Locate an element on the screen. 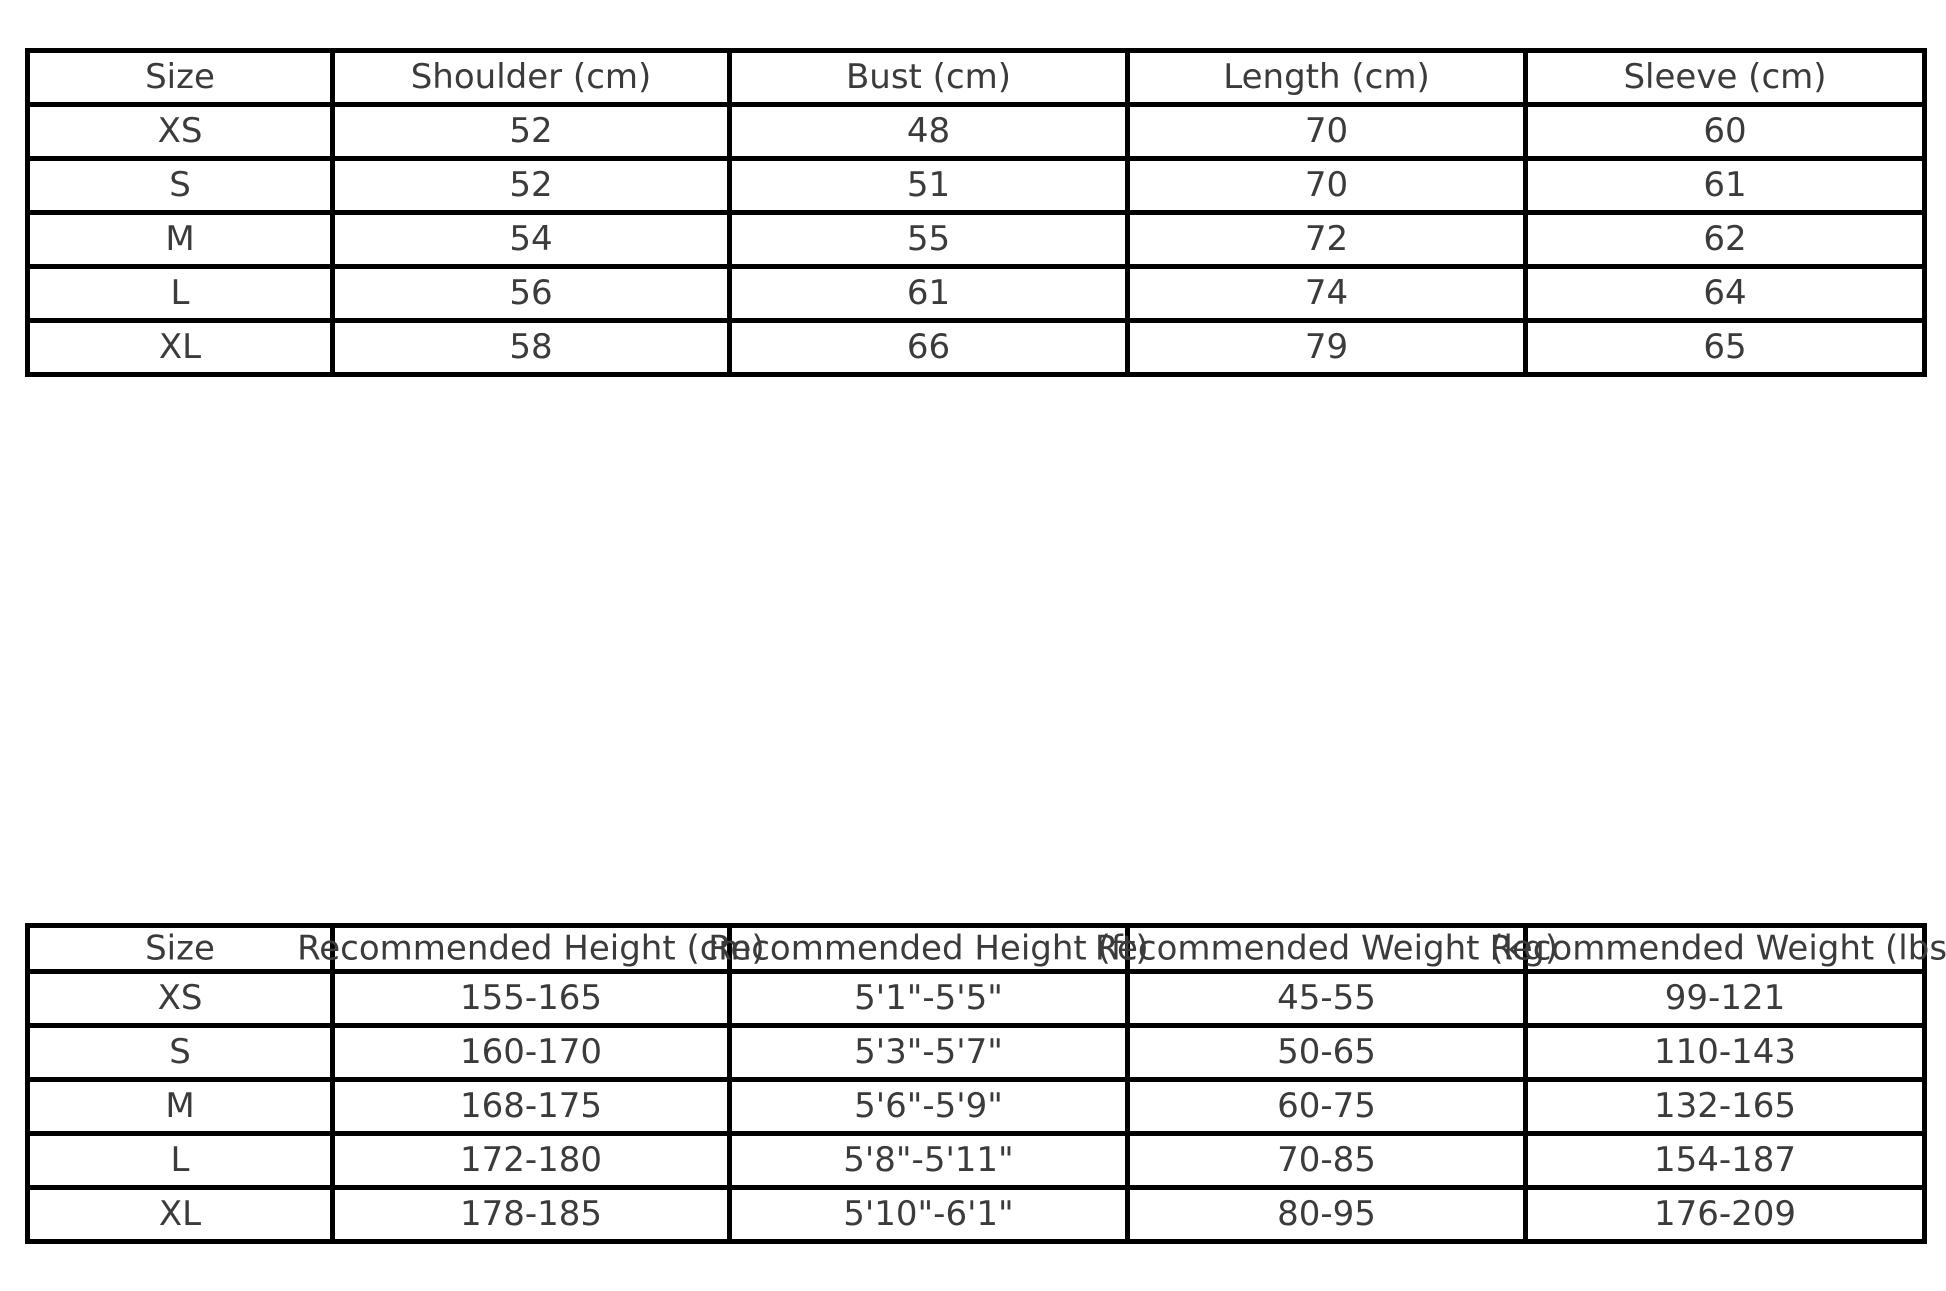 The image size is (1946, 1291). size-table-row-s: S 52 51 70 61 is located at coordinates (976, 185).